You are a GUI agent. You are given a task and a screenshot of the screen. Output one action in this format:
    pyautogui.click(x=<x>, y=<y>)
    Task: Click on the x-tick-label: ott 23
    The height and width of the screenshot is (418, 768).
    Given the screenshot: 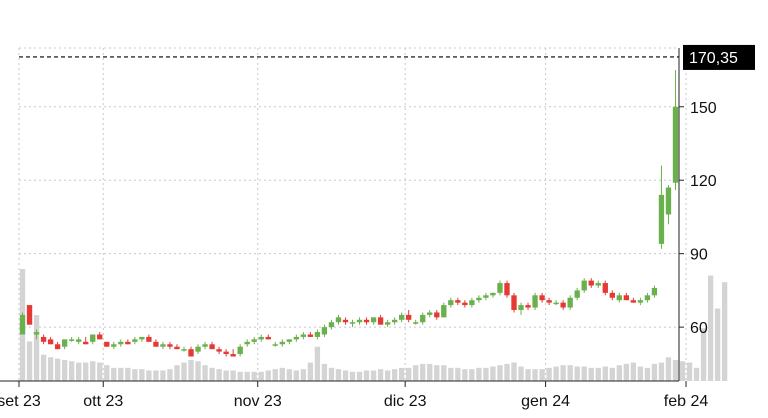 What is the action you would take?
    pyautogui.click(x=103, y=401)
    